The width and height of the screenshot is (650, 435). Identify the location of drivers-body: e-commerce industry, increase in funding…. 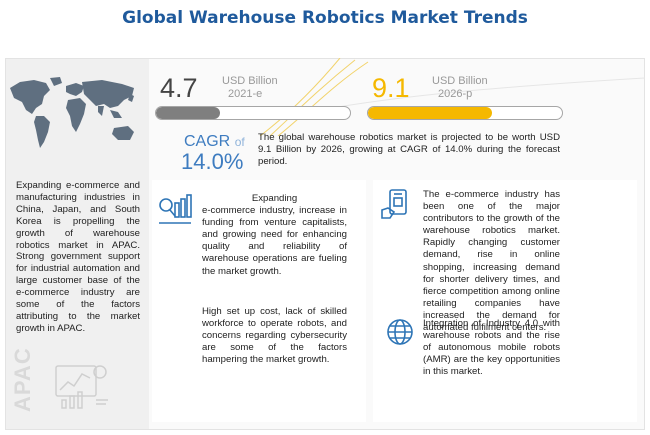
(274, 241).